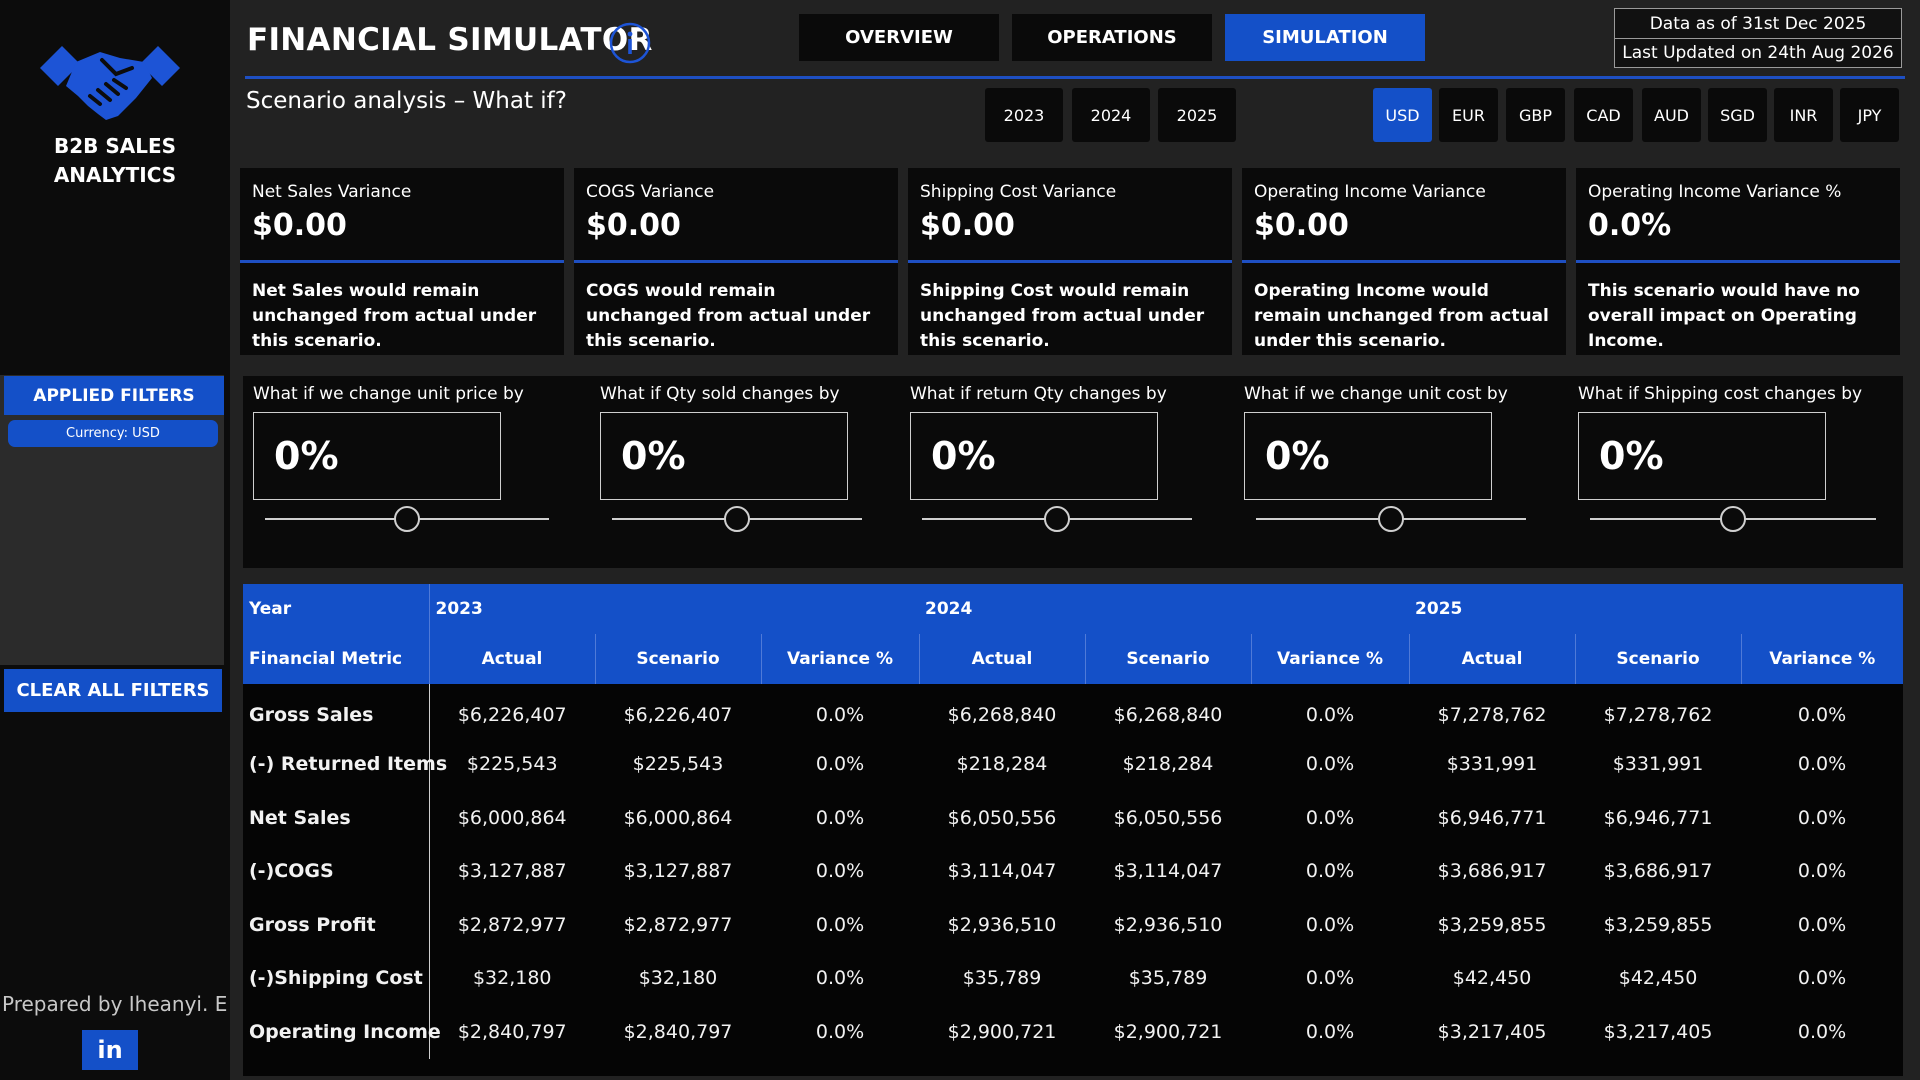  What do you see at coordinates (1018, 192) in the screenshot?
I see `kpi-label: Shipping Cost Variance` at bounding box center [1018, 192].